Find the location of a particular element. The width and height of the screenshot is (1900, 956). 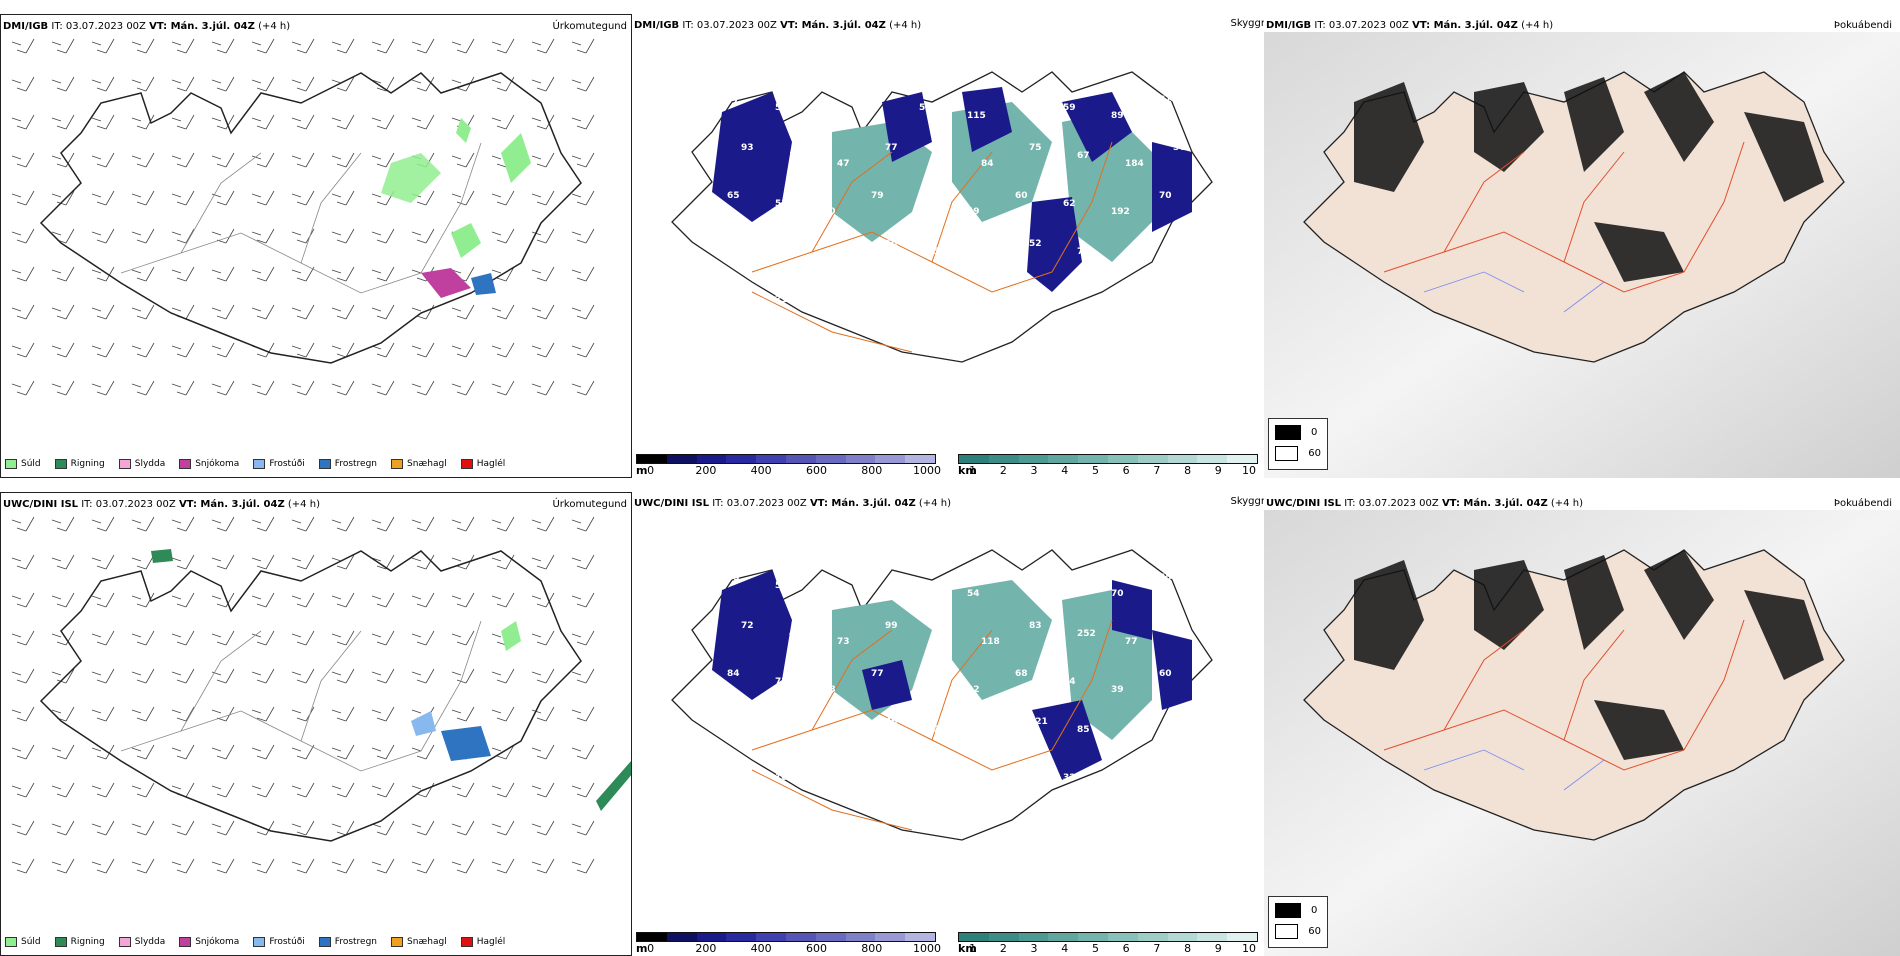

colorbar-tick: 5 is located at coordinates (1095, 948).